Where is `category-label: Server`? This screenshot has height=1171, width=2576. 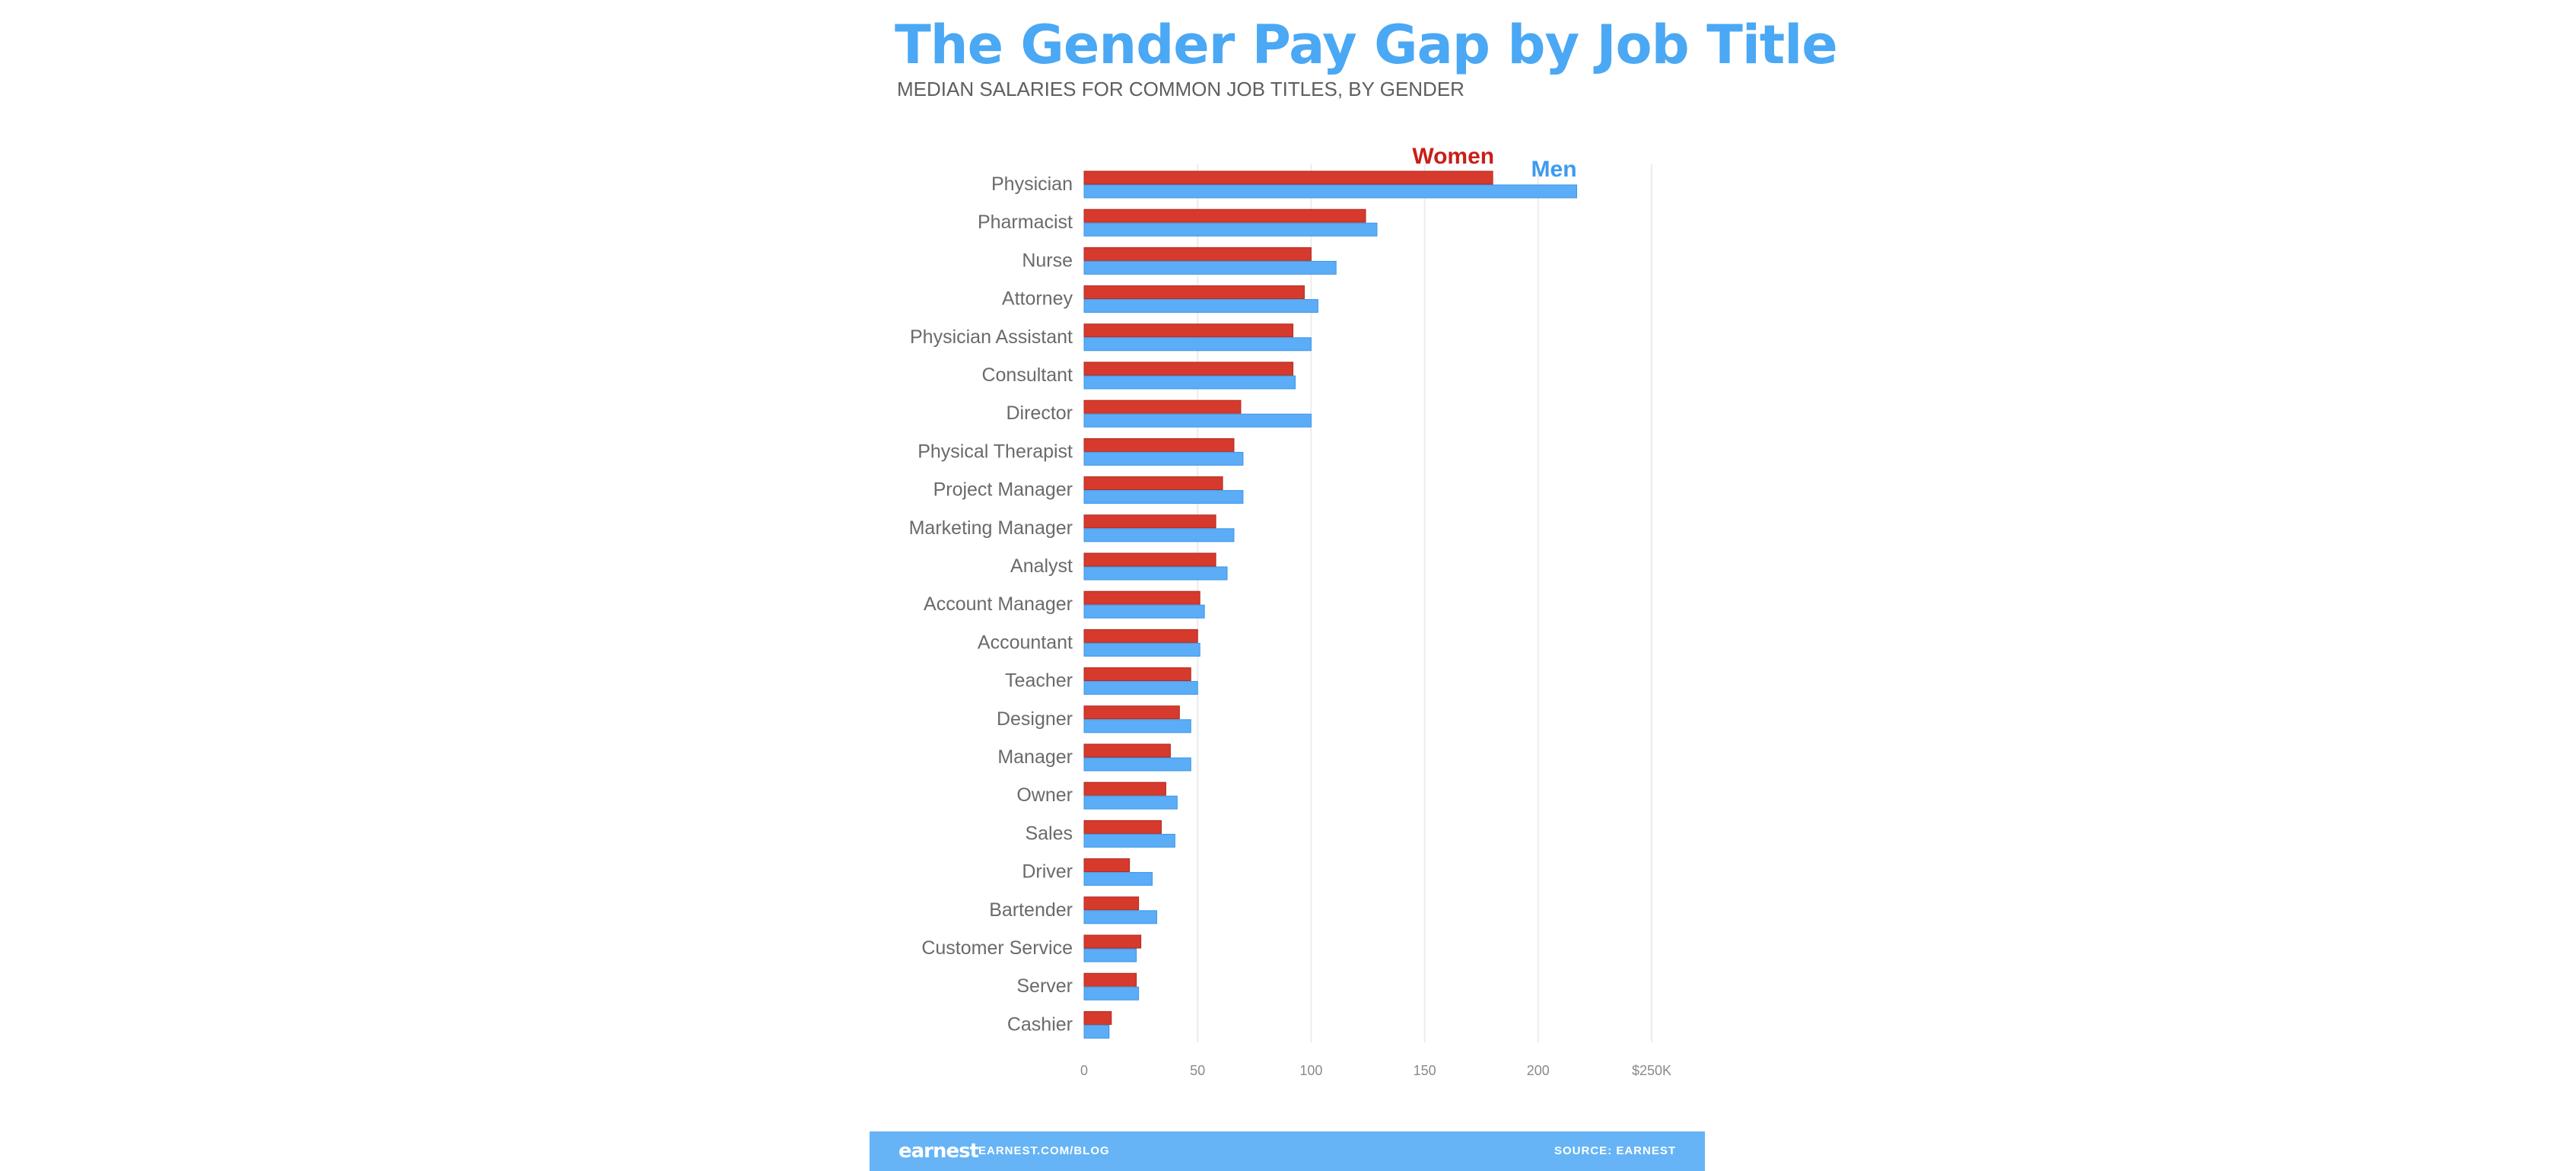 category-label: Server is located at coordinates (1044, 986).